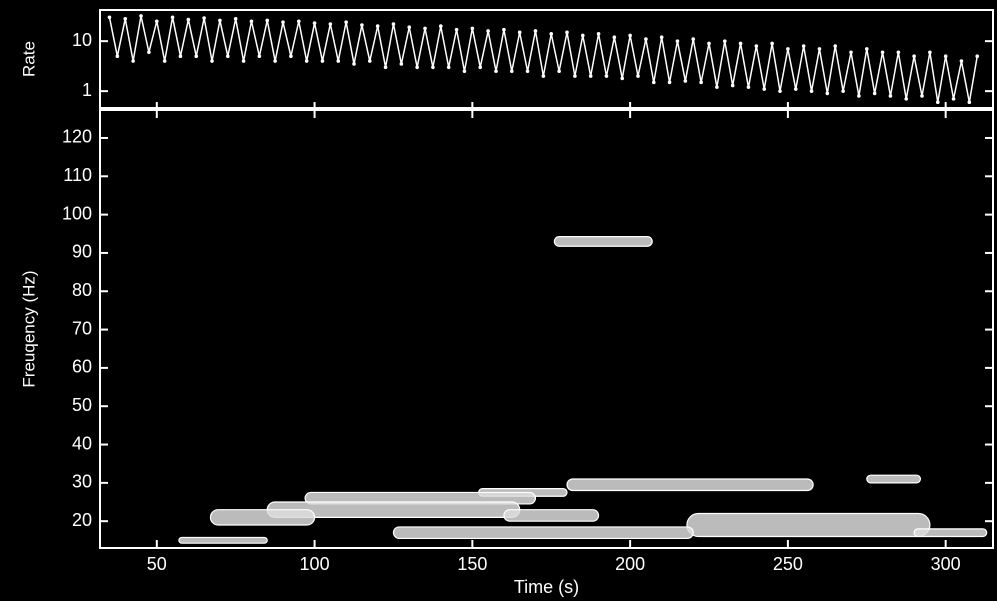 This screenshot has width=997, height=601. Describe the element at coordinates (82, 328) in the screenshot. I see `y-tick-label: 70` at that location.